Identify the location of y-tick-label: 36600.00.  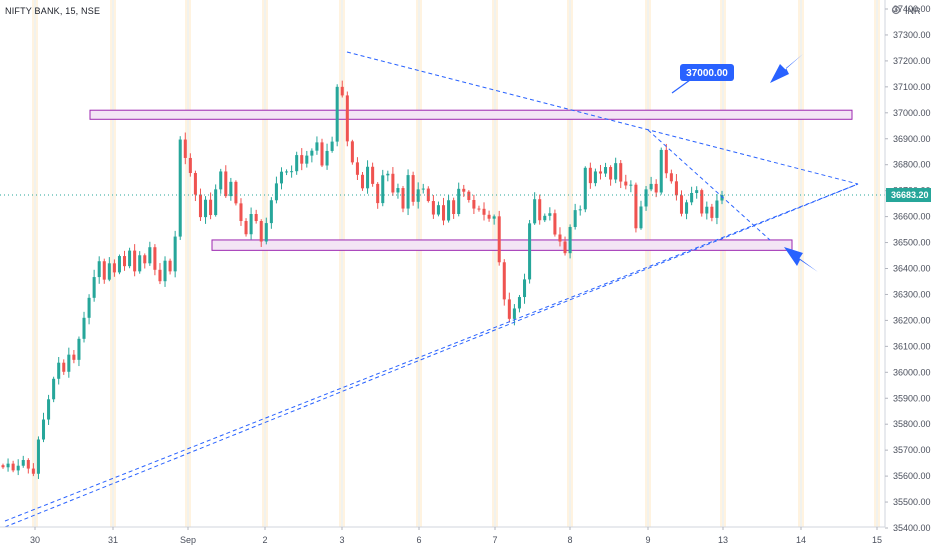
(912, 217).